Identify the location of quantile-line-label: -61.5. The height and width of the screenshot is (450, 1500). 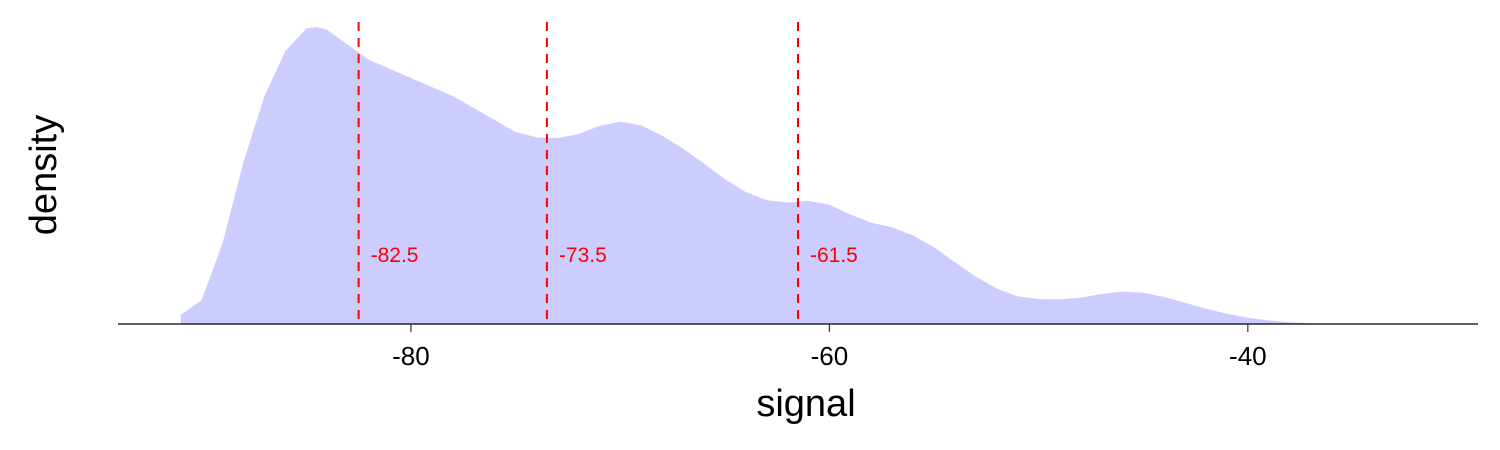
(834, 255).